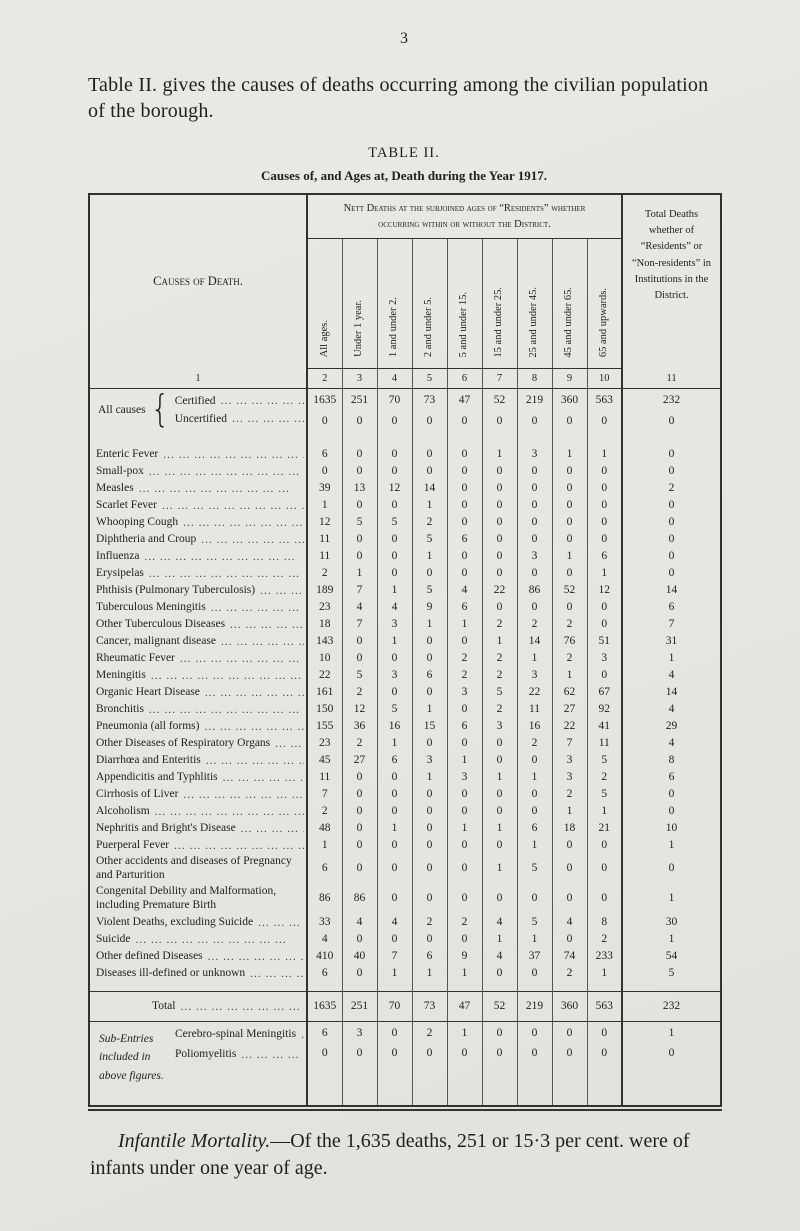  What do you see at coordinates (120, 708) in the screenshot?
I see `cause-label: Bronchitis` at bounding box center [120, 708].